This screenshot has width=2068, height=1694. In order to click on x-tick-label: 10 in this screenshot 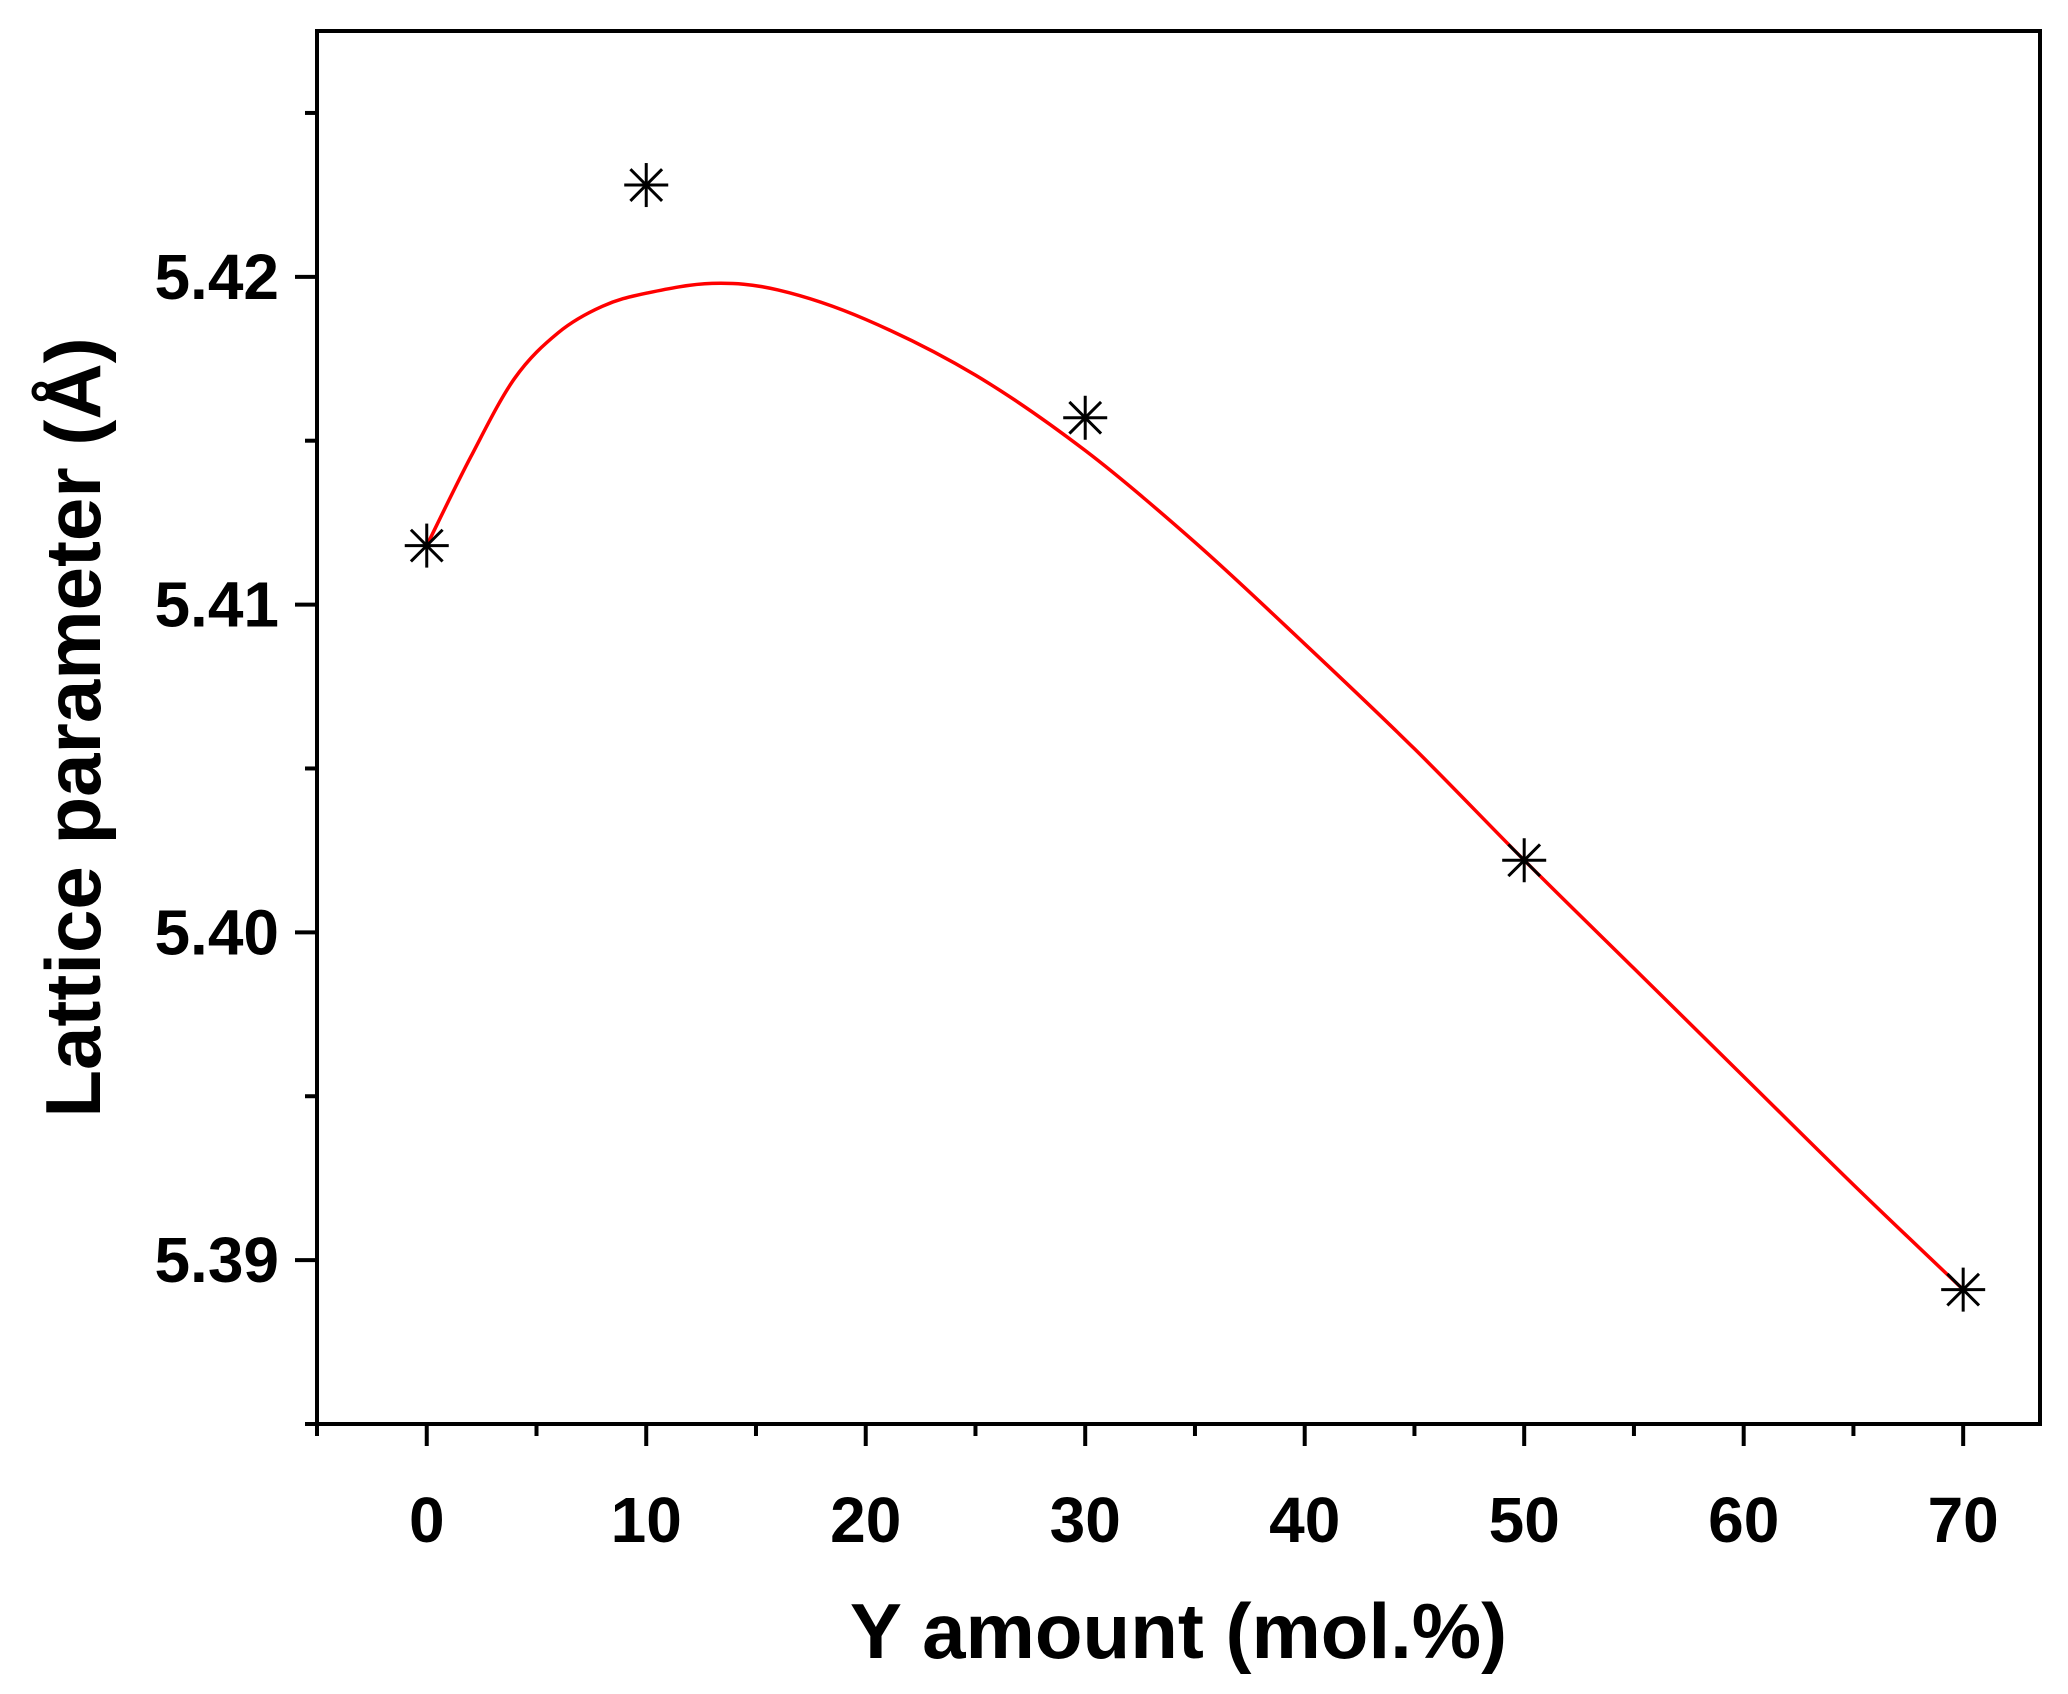, I will do `click(646, 1520)`.